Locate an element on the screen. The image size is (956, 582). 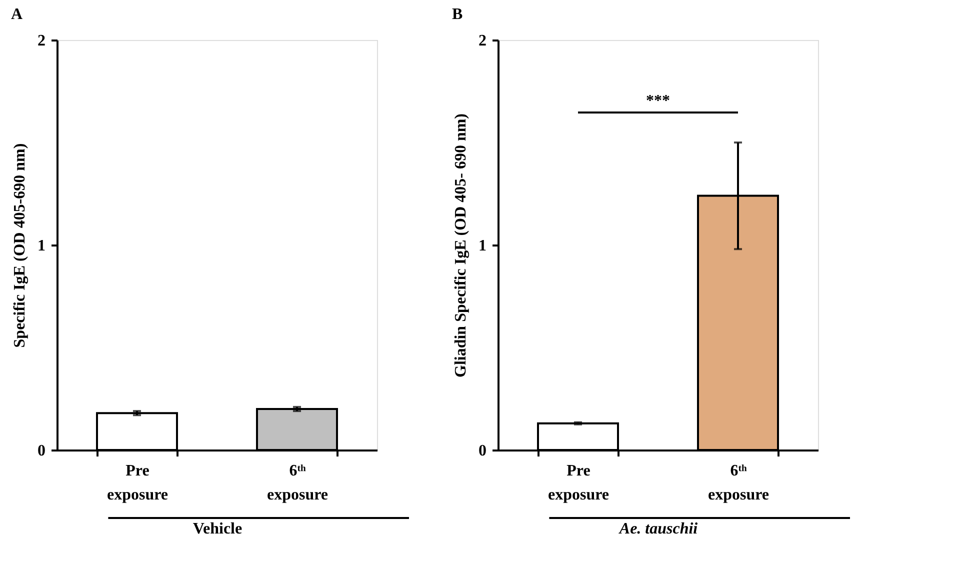
y-axis-title: Gliadin Specific IgE (OD 405- 690 nm) is located at coordinates (461, 245).